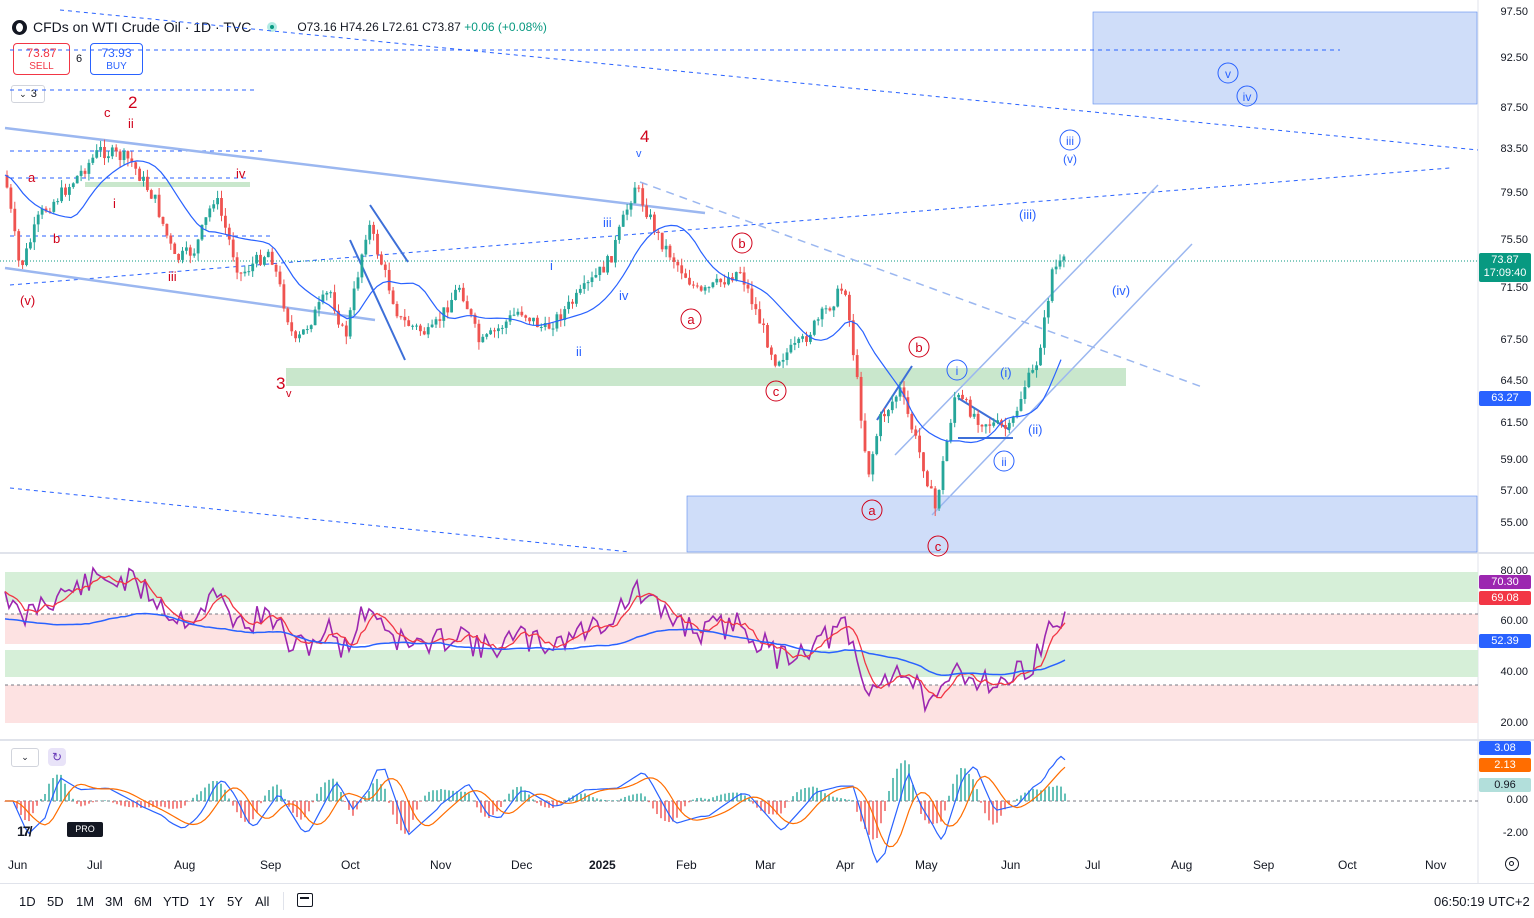  I want to click on date-range-icon, so click(305, 900).